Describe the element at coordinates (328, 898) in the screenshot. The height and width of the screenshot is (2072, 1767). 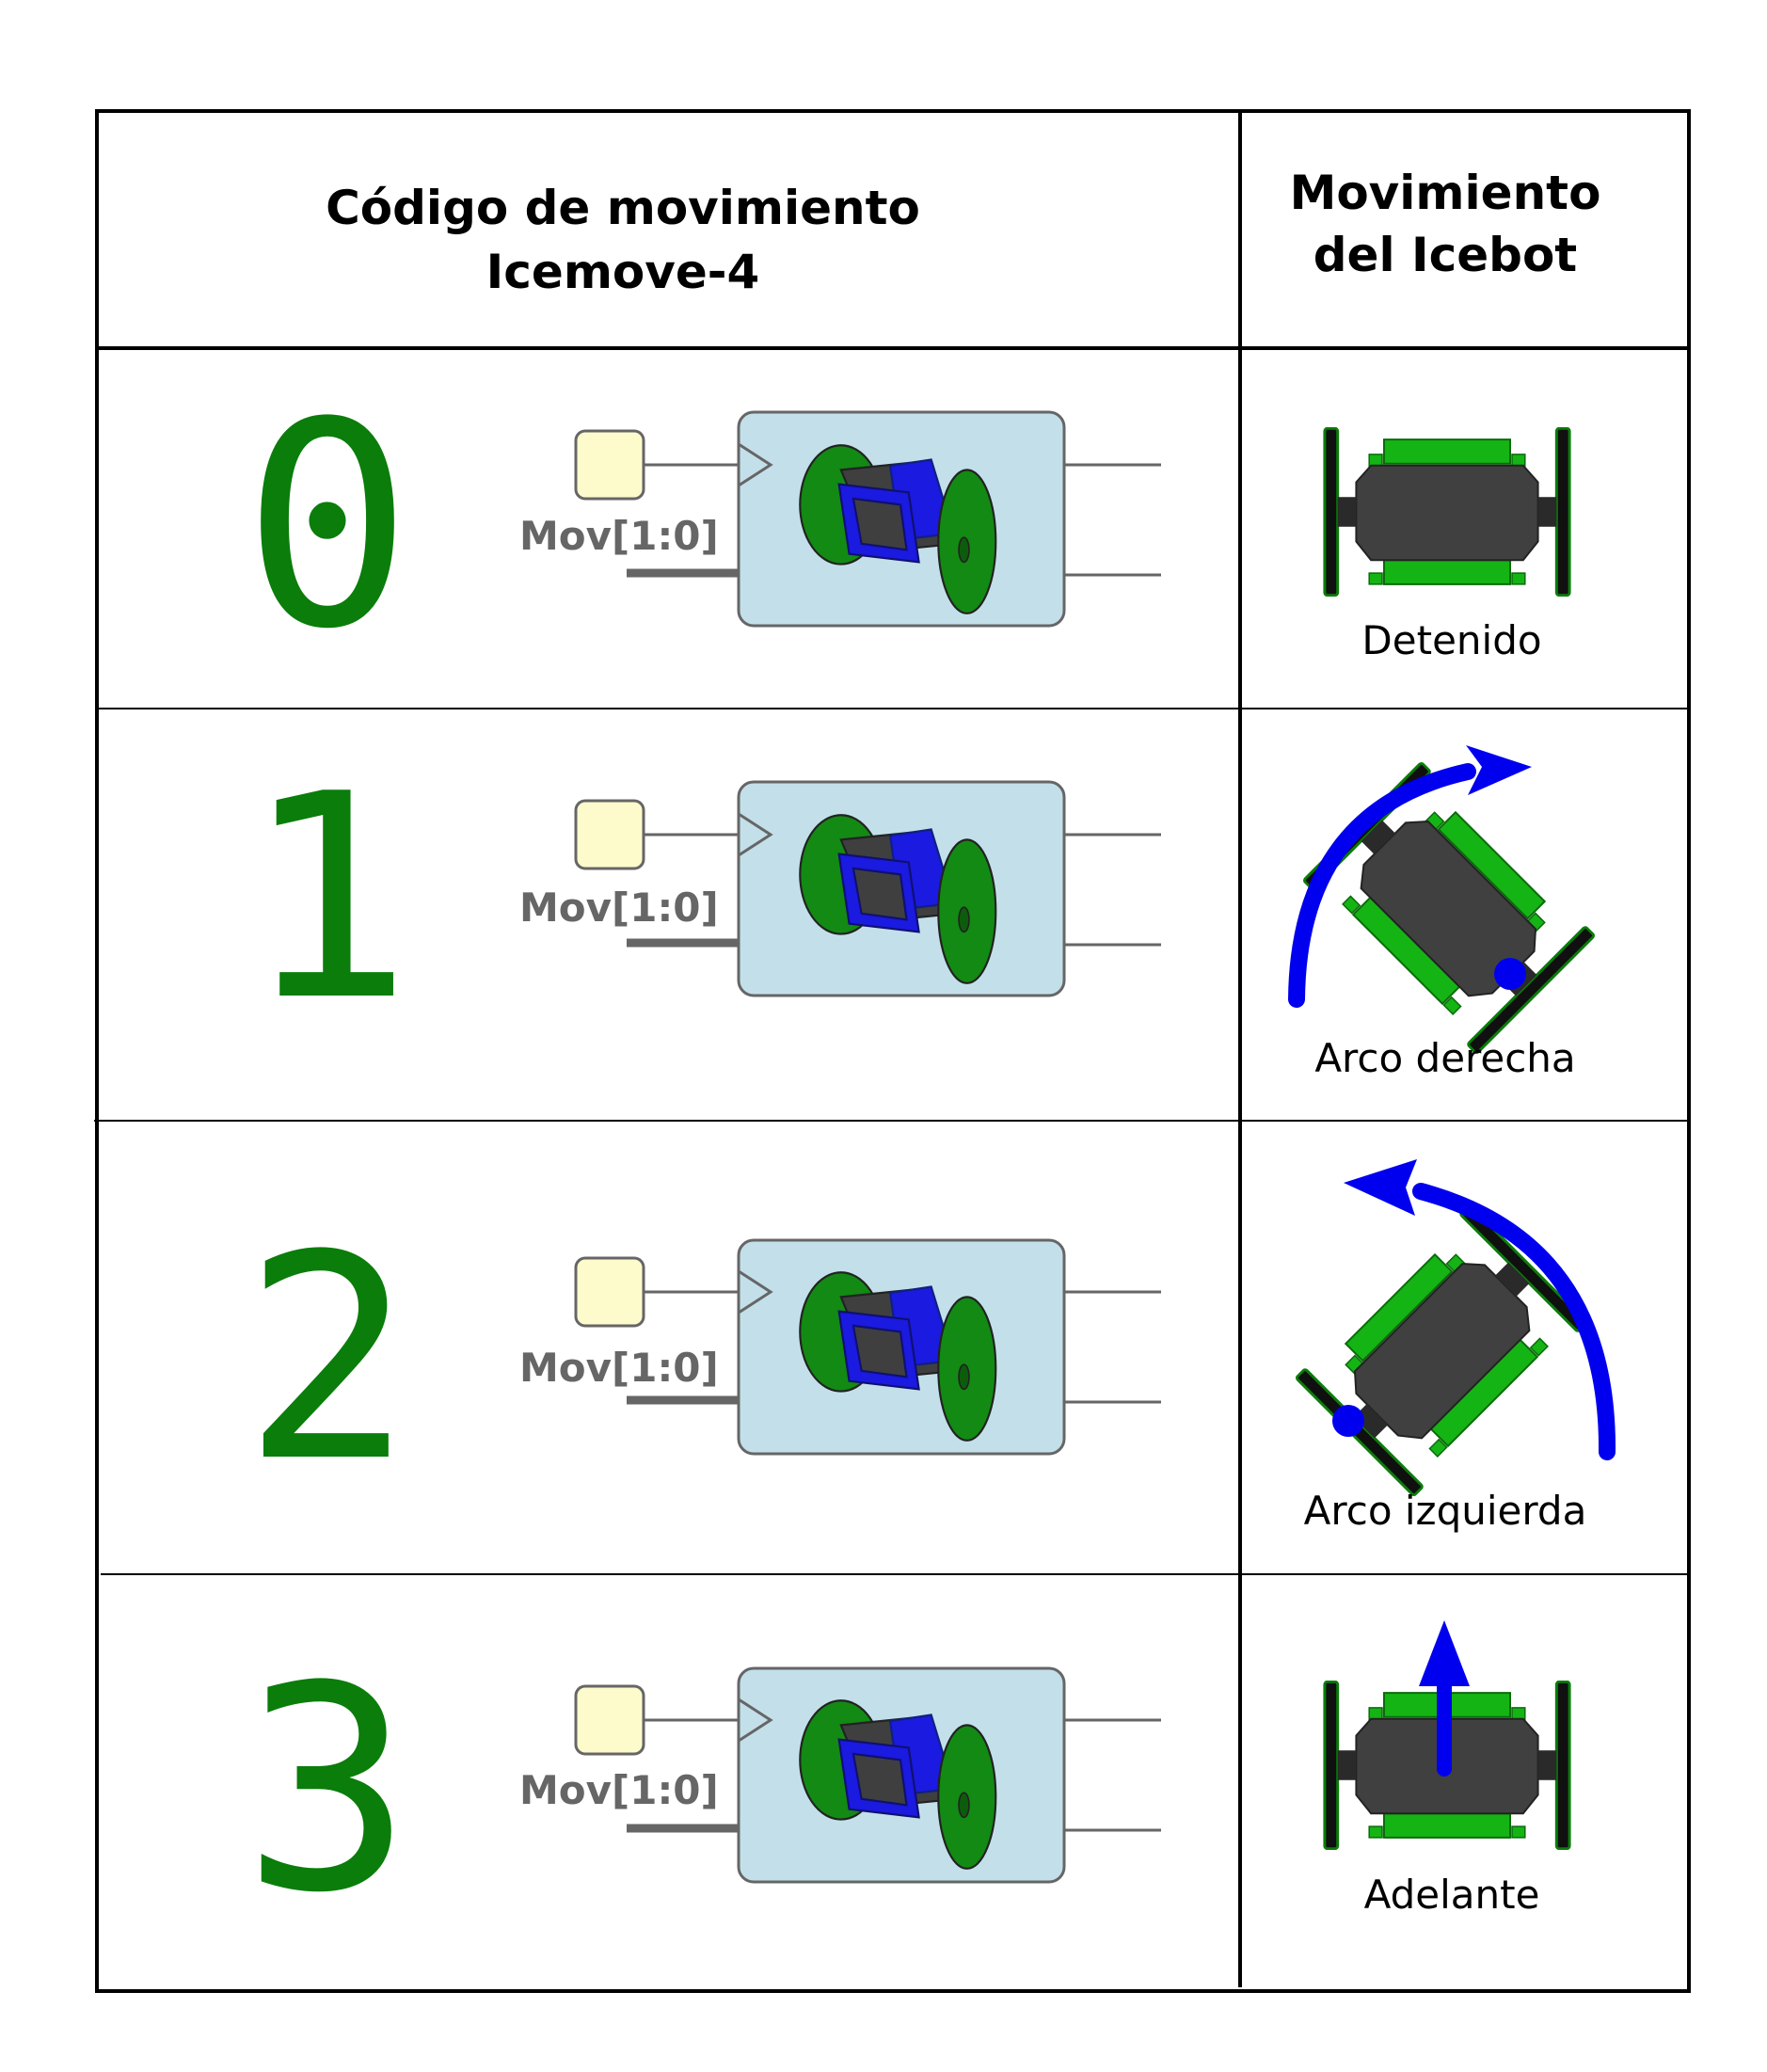
I see `code-number: 1` at that location.